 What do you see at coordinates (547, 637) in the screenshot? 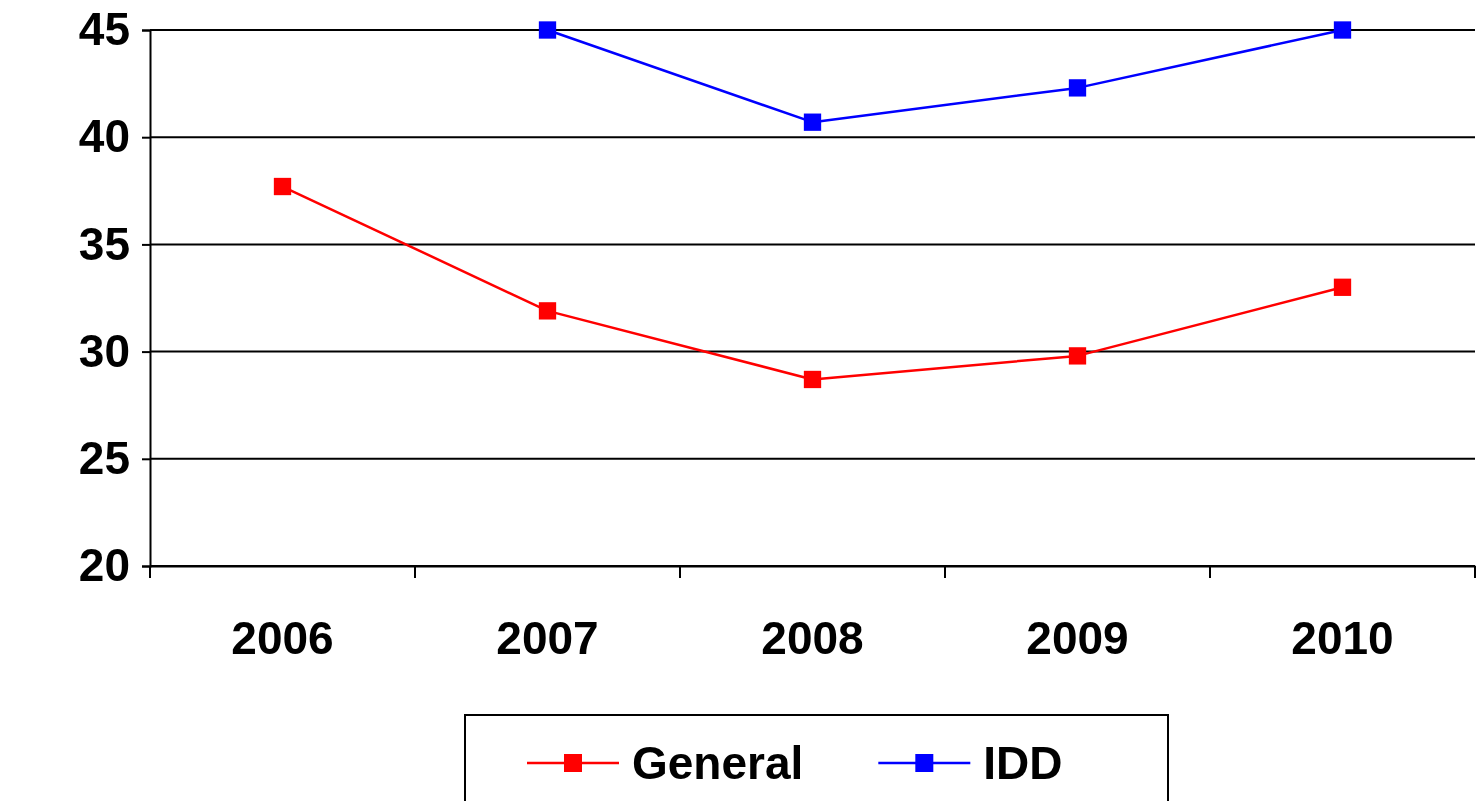
I see `x-tick-label: 2007` at bounding box center [547, 637].